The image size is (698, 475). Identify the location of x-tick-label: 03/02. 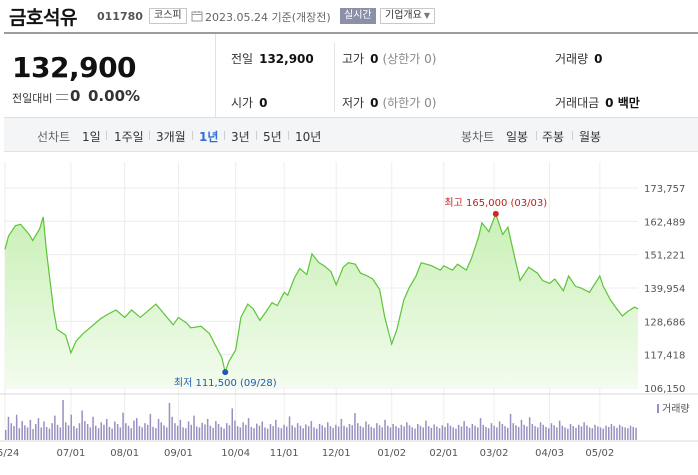
(494, 453).